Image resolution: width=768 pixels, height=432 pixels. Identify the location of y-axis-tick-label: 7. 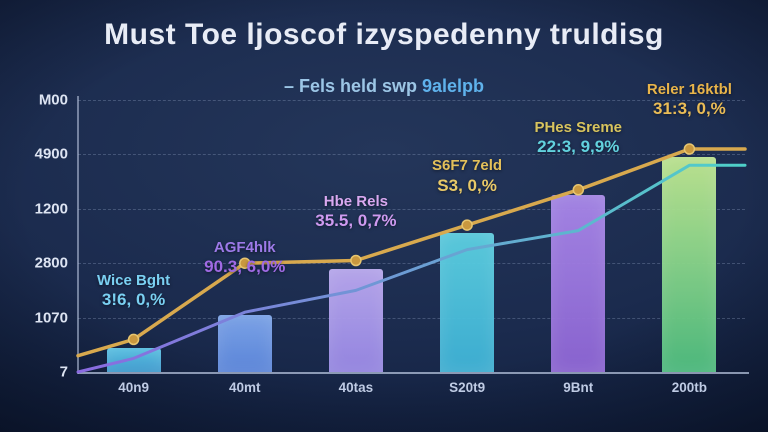
(63, 372).